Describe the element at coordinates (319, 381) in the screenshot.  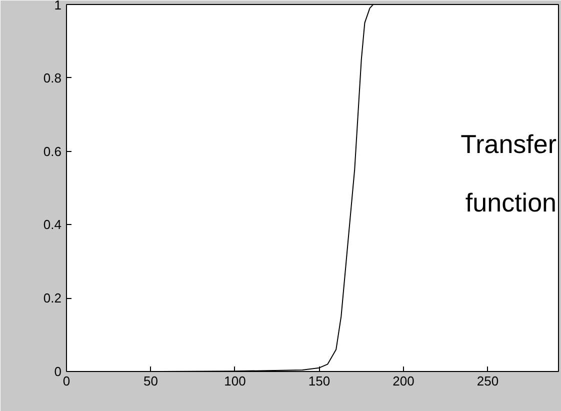
I see `x-tick-label: 150` at that location.